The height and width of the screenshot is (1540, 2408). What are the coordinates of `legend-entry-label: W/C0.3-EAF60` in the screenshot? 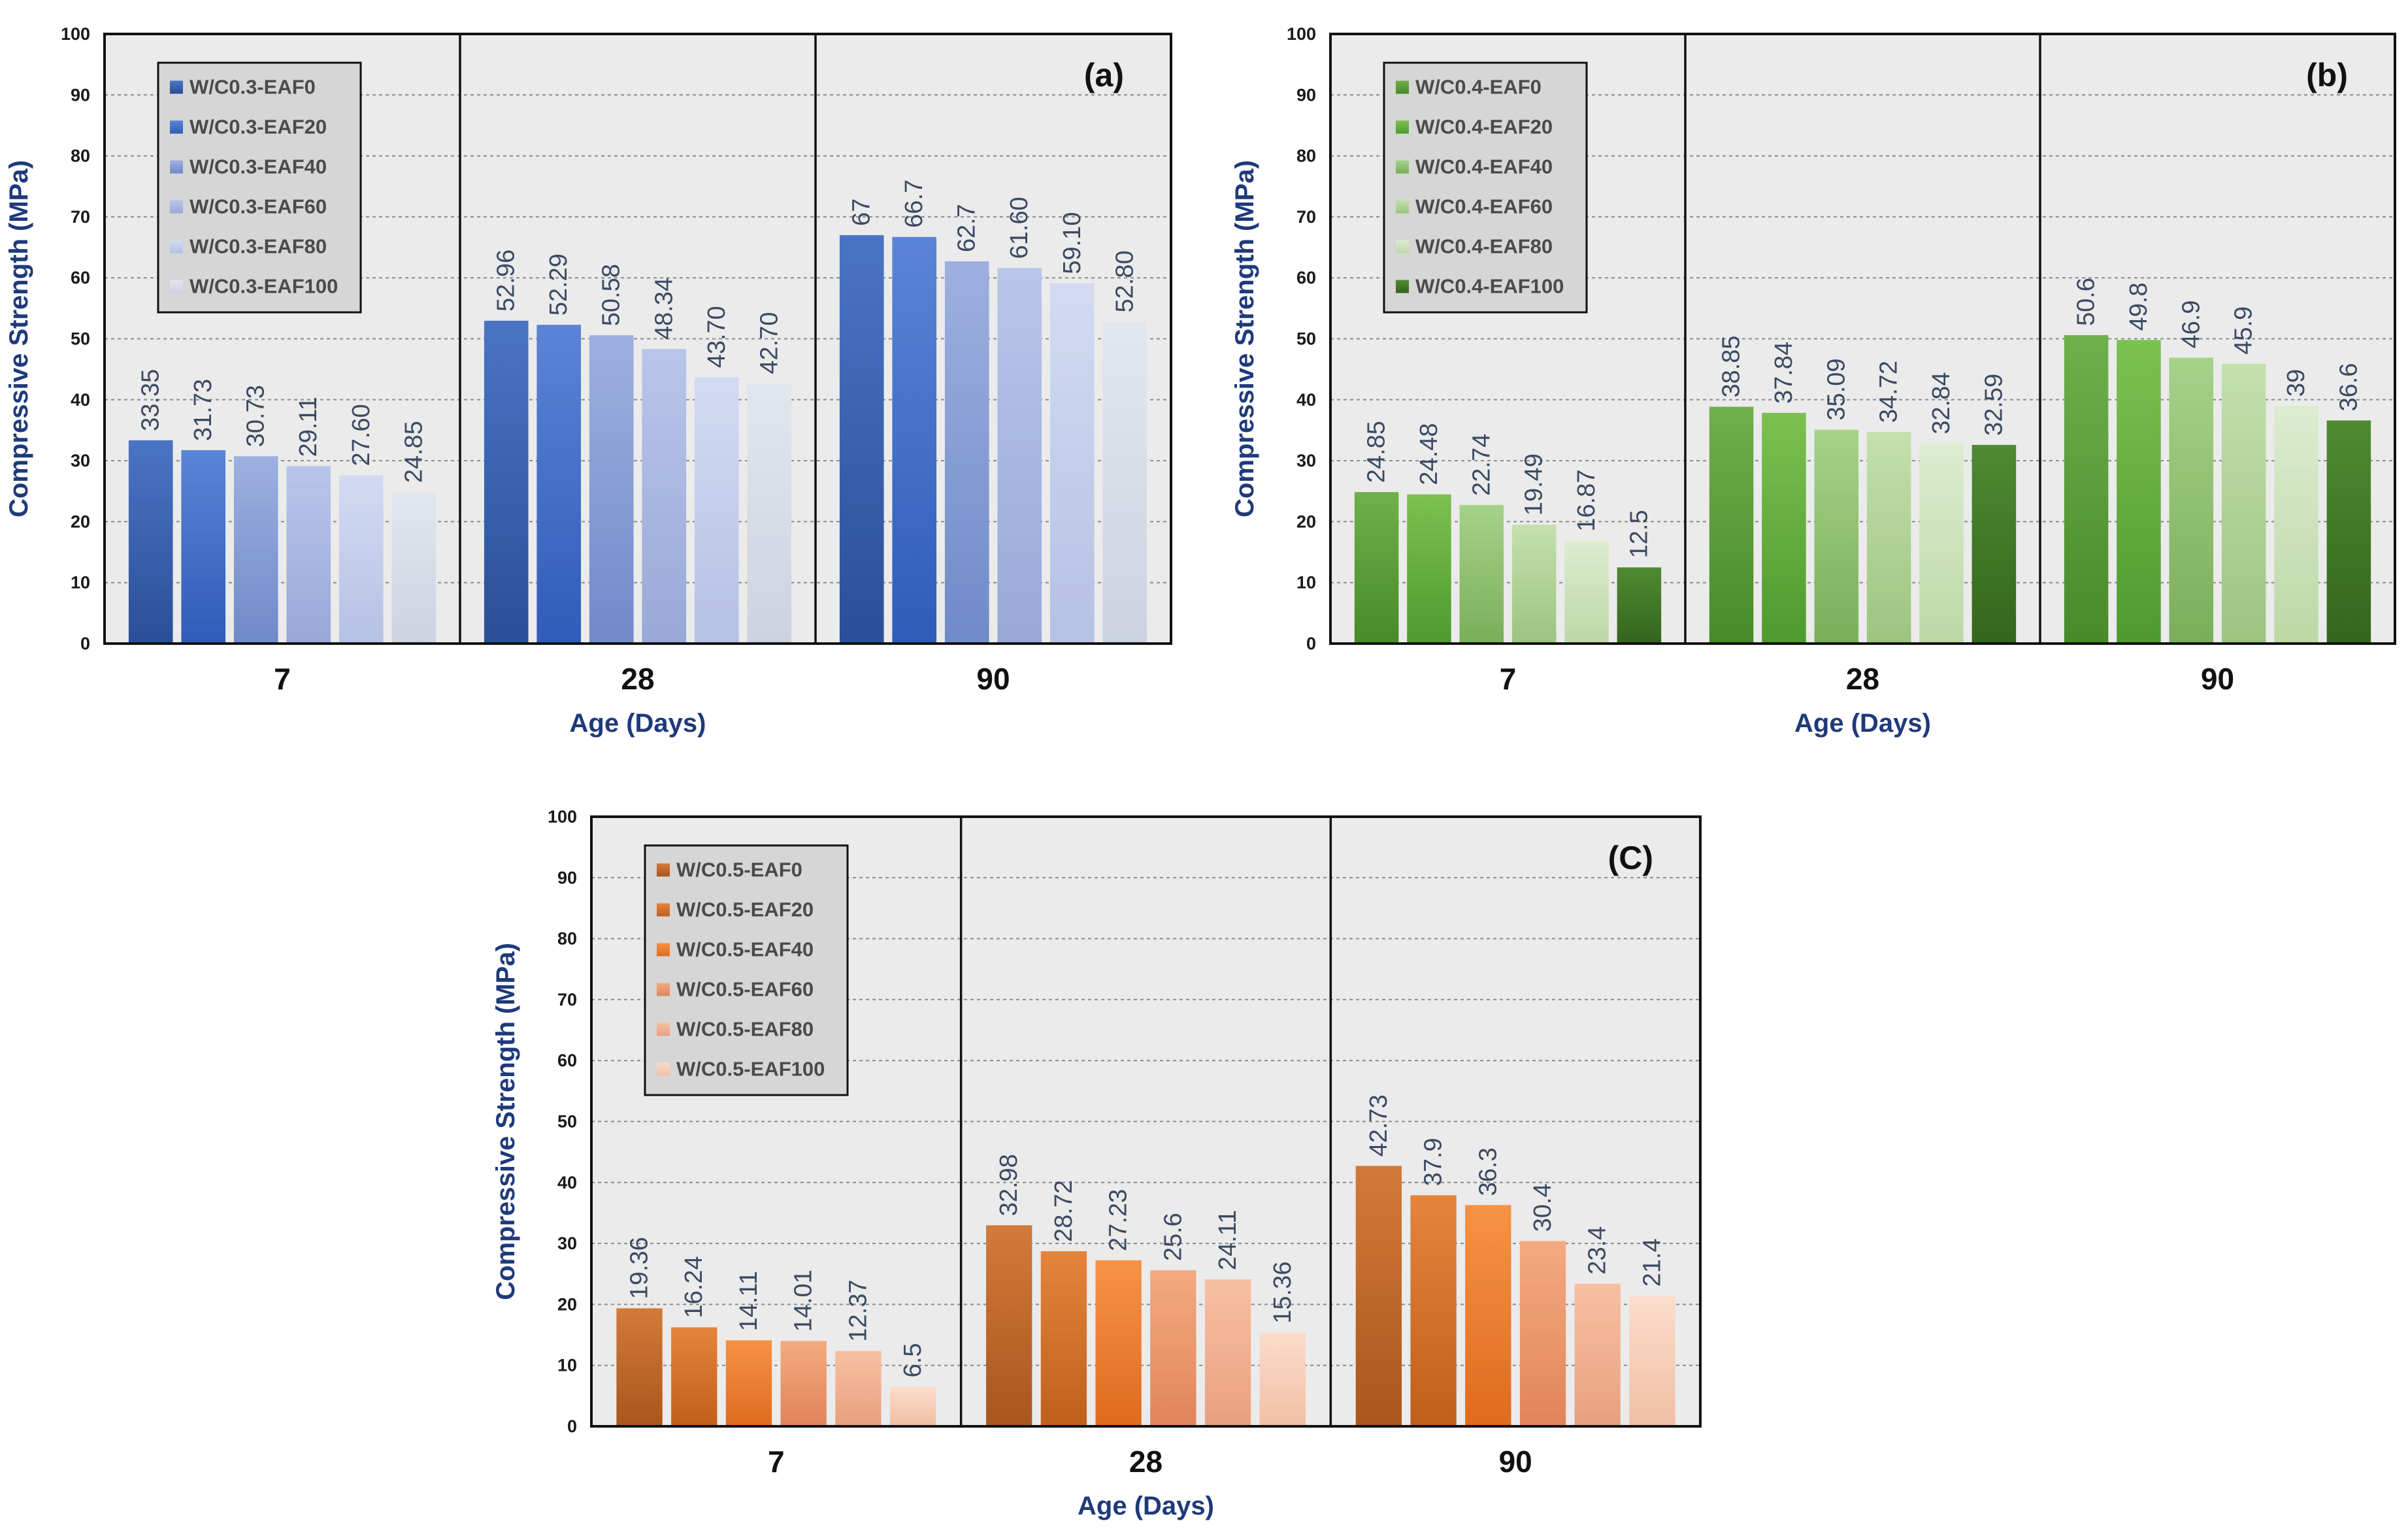 It's located at (258, 206).